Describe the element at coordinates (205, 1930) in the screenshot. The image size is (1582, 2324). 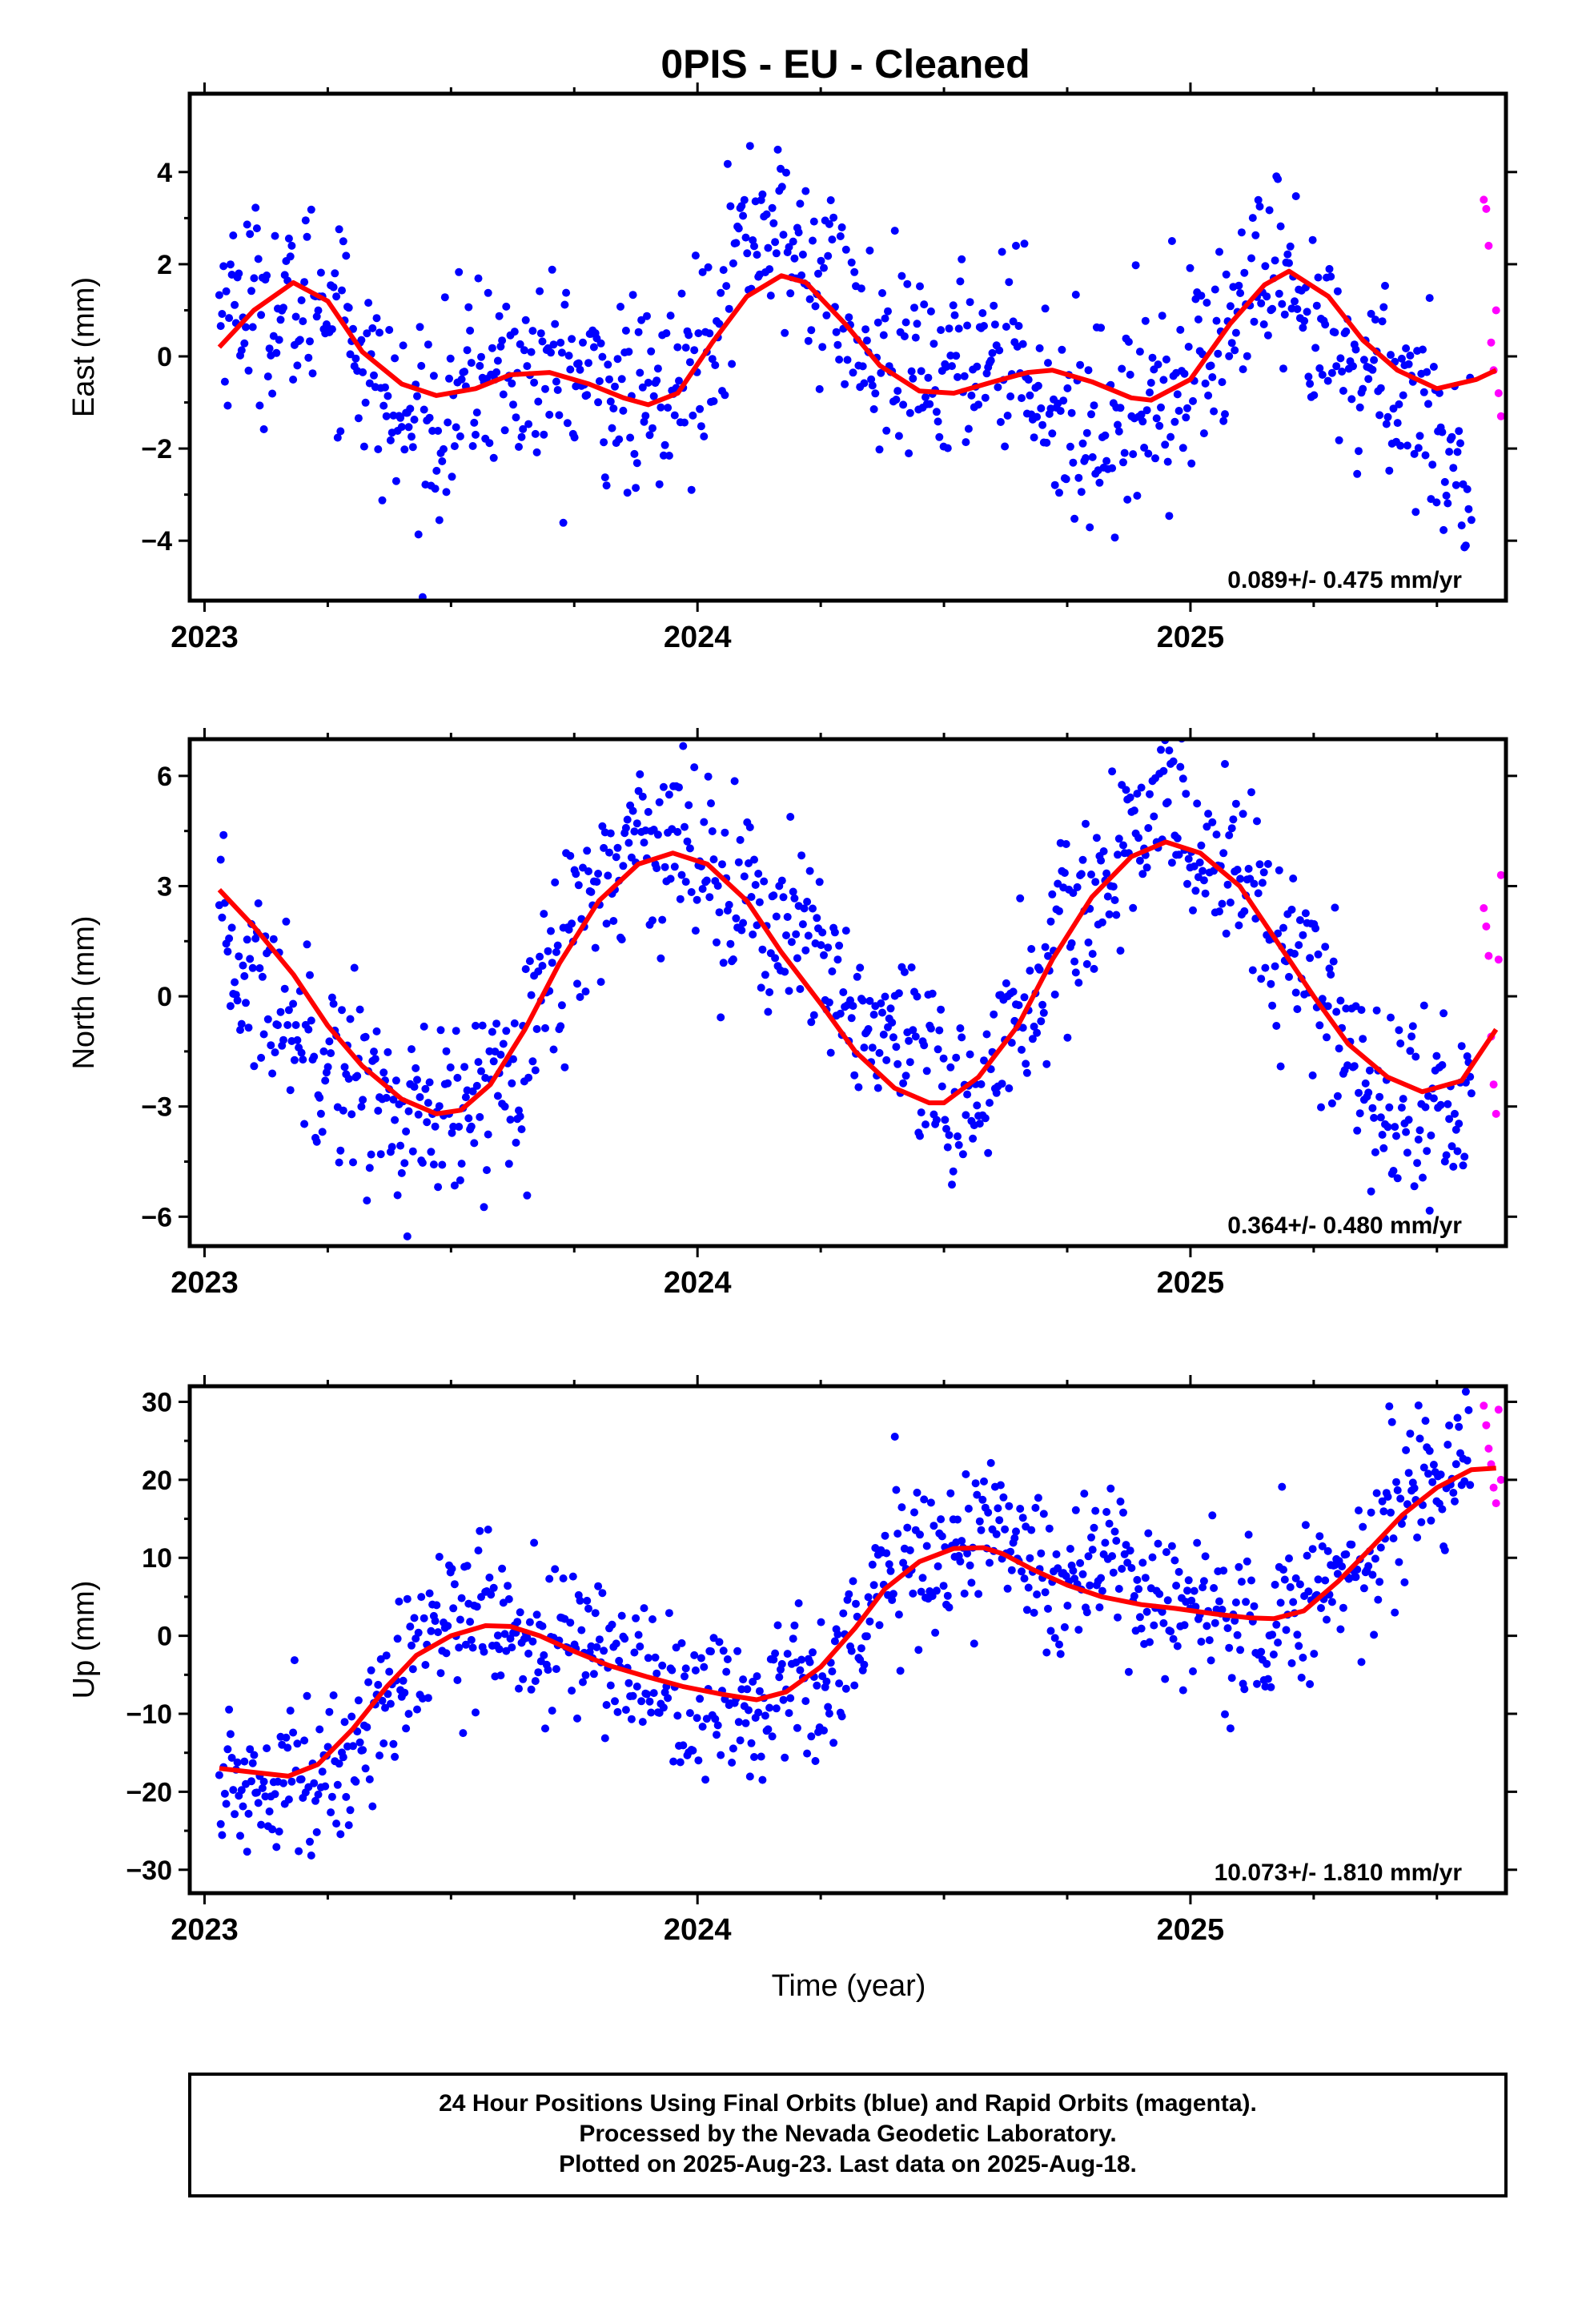
I see `up-xtick-label: 2023` at that location.